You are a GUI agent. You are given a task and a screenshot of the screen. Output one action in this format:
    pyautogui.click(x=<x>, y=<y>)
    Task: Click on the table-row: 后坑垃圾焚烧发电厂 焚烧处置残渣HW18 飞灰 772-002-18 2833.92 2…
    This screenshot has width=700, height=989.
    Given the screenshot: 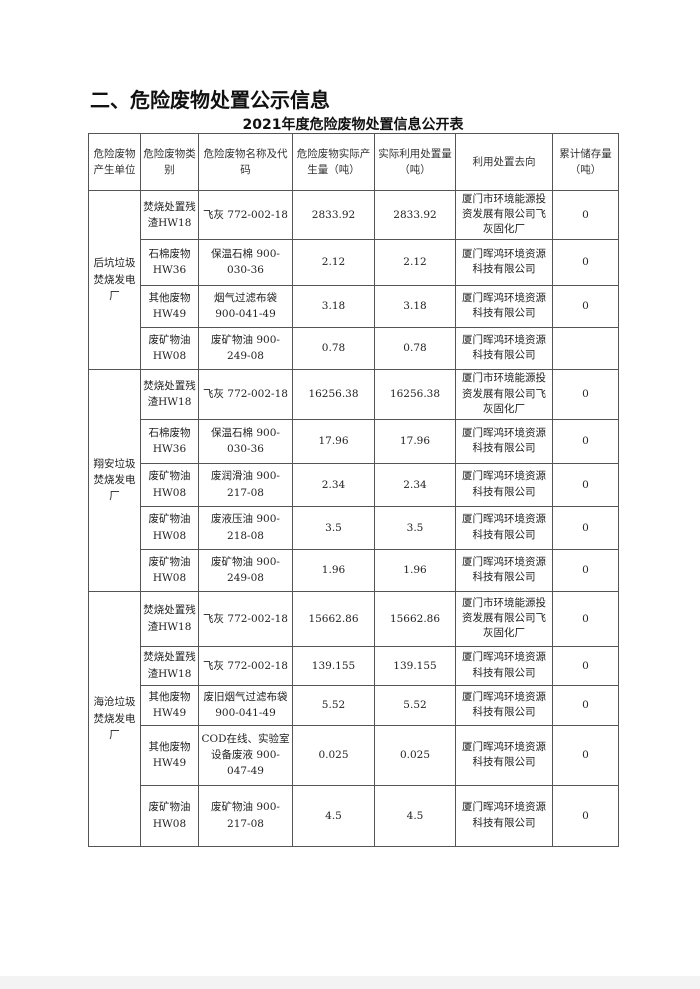 What is the action you would take?
    pyautogui.click(x=353, y=280)
    